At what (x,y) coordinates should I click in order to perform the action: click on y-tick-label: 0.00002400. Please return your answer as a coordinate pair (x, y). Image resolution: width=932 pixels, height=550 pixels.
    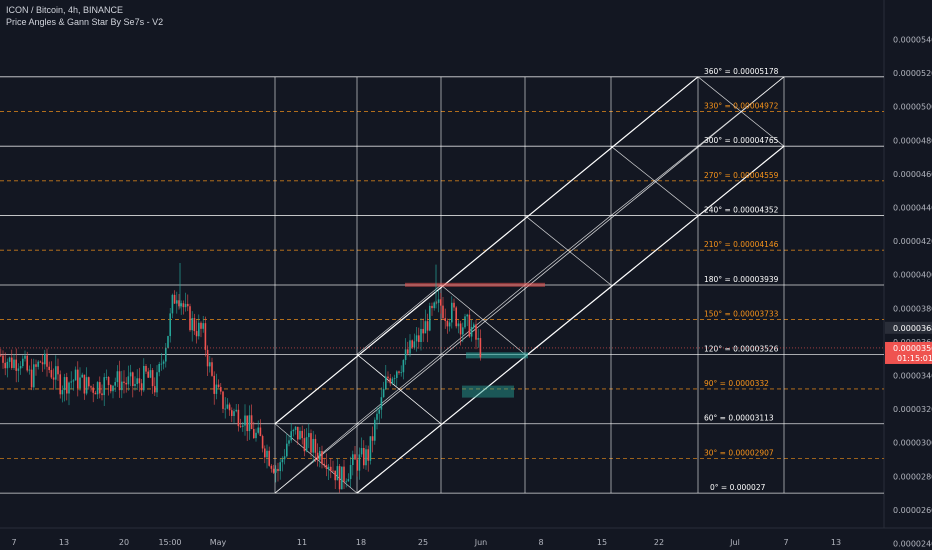
    Looking at the image, I should click on (912, 544).